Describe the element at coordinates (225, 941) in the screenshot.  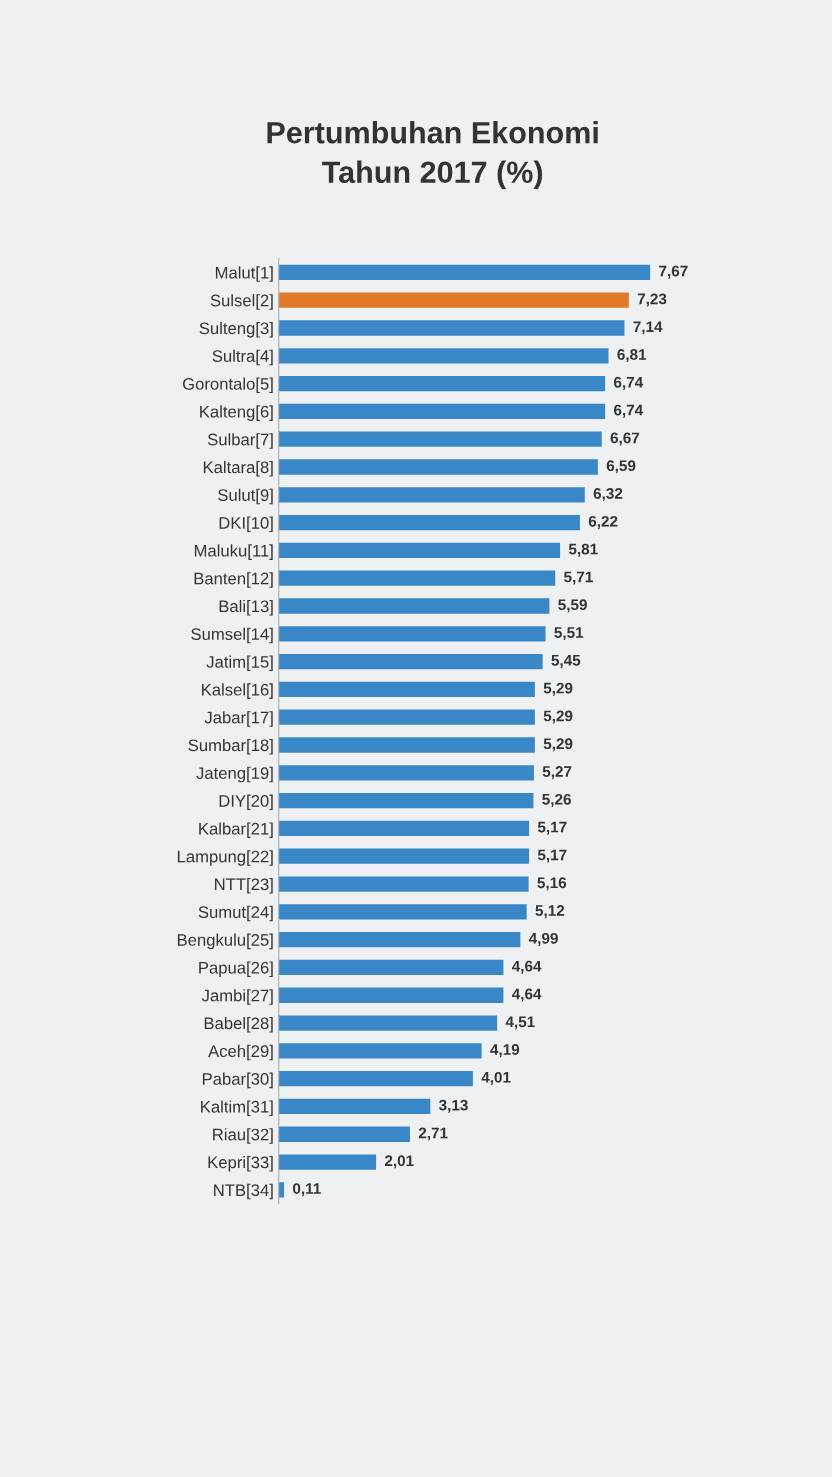
I see `y-tick-label: Bengkulu[25]` at that location.